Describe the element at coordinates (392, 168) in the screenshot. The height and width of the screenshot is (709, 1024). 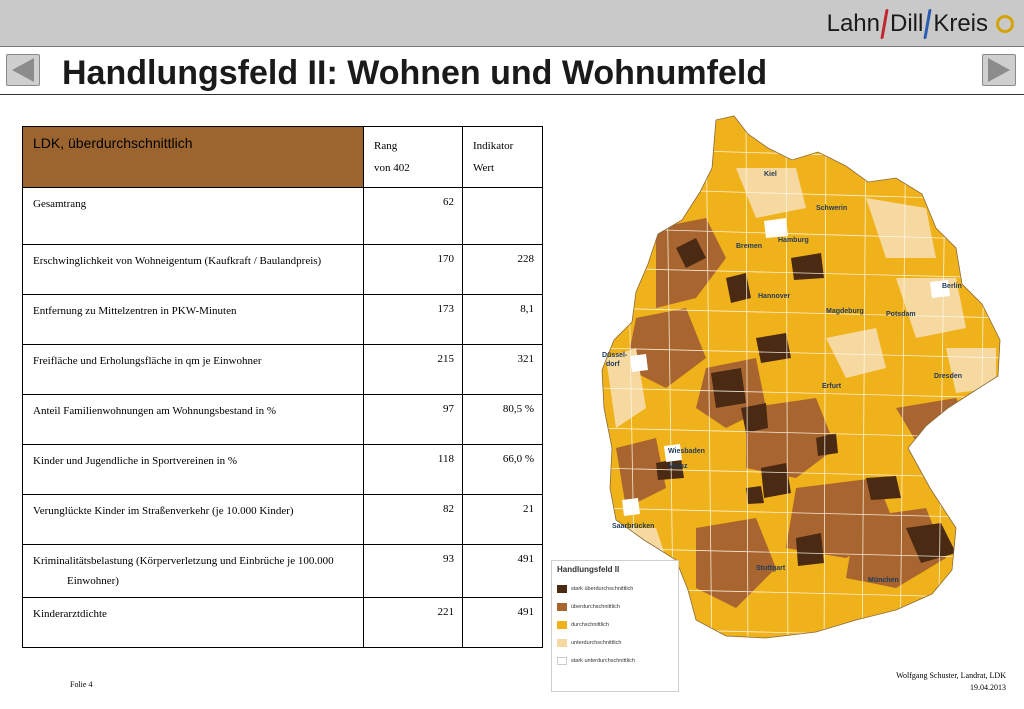
I see `rank-header-line2: von 402` at that location.